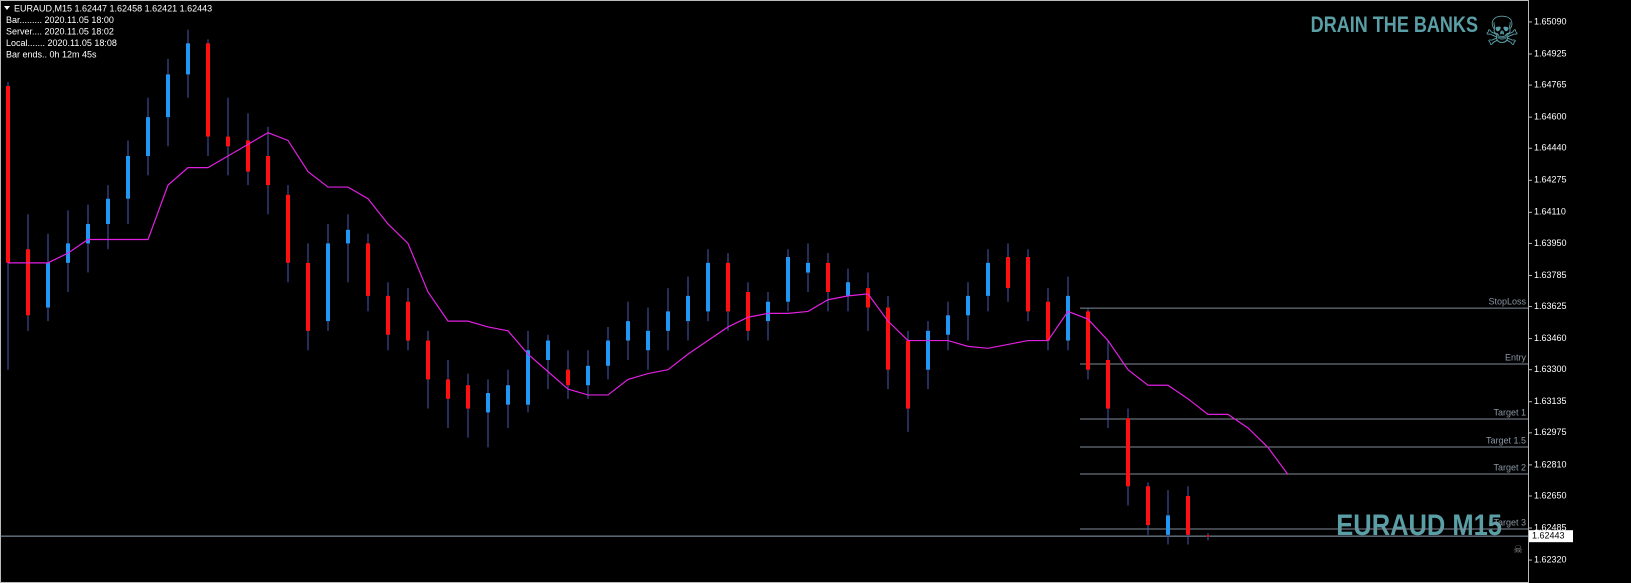 This screenshot has height=583, width=1631. What do you see at coordinates (1550, 21) in the screenshot?
I see `y-tick-label: 1.65090` at bounding box center [1550, 21].